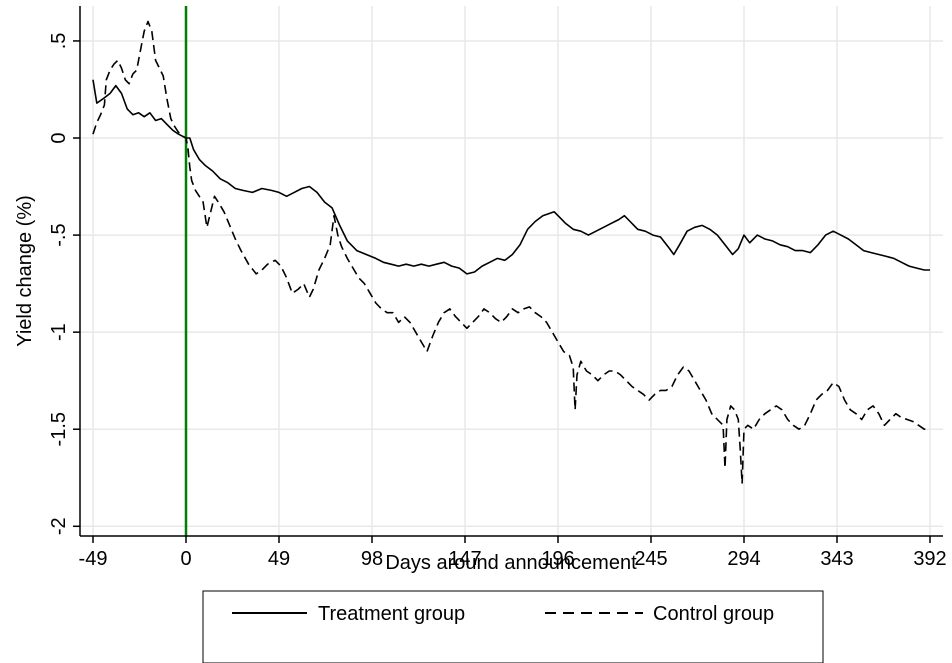  I want to click on legend: Treatment group Control group, so click(513, 626).